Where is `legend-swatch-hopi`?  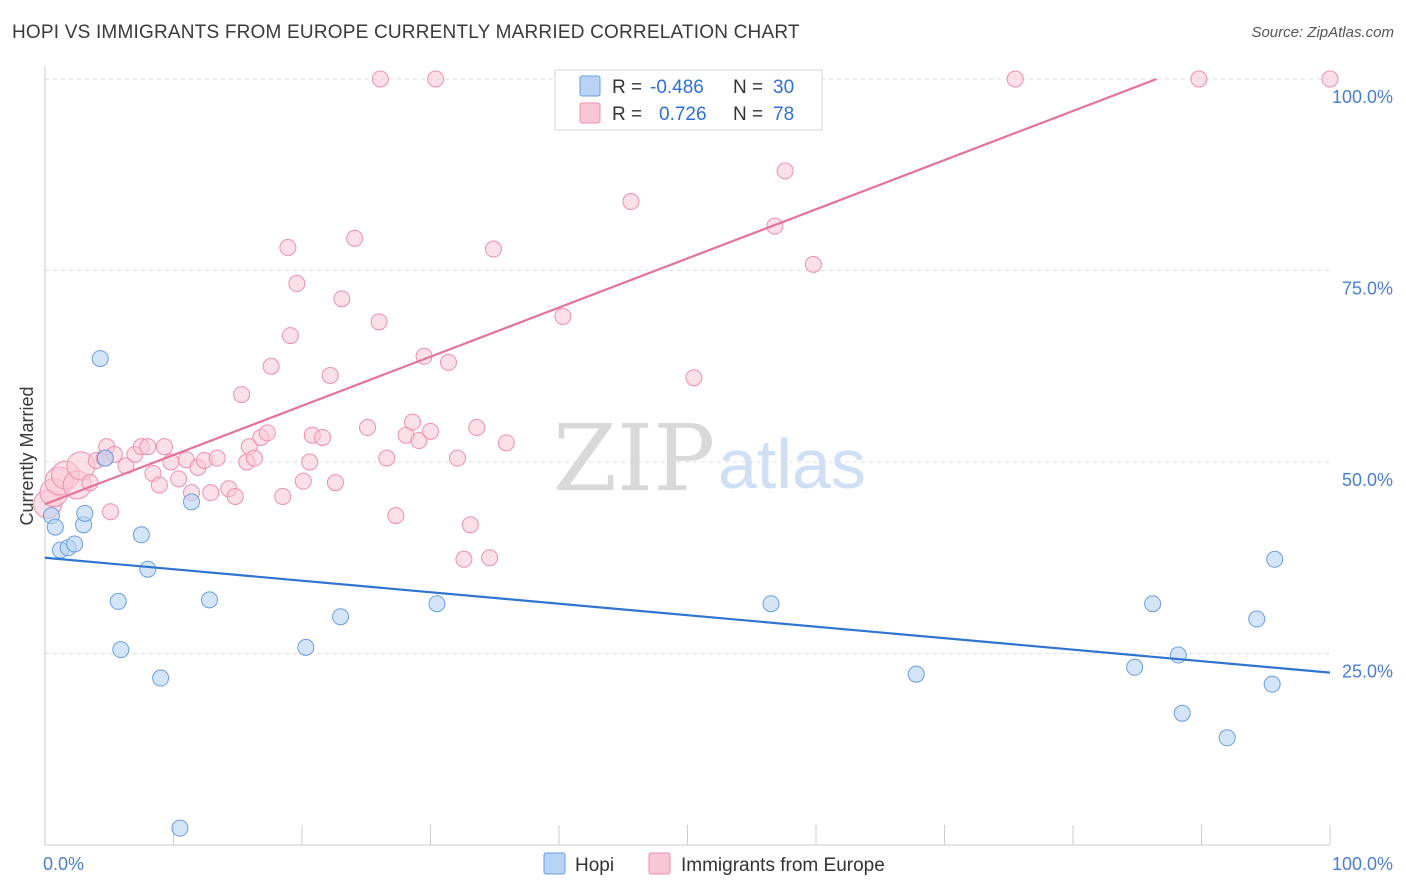 legend-swatch-hopi is located at coordinates (590, 86).